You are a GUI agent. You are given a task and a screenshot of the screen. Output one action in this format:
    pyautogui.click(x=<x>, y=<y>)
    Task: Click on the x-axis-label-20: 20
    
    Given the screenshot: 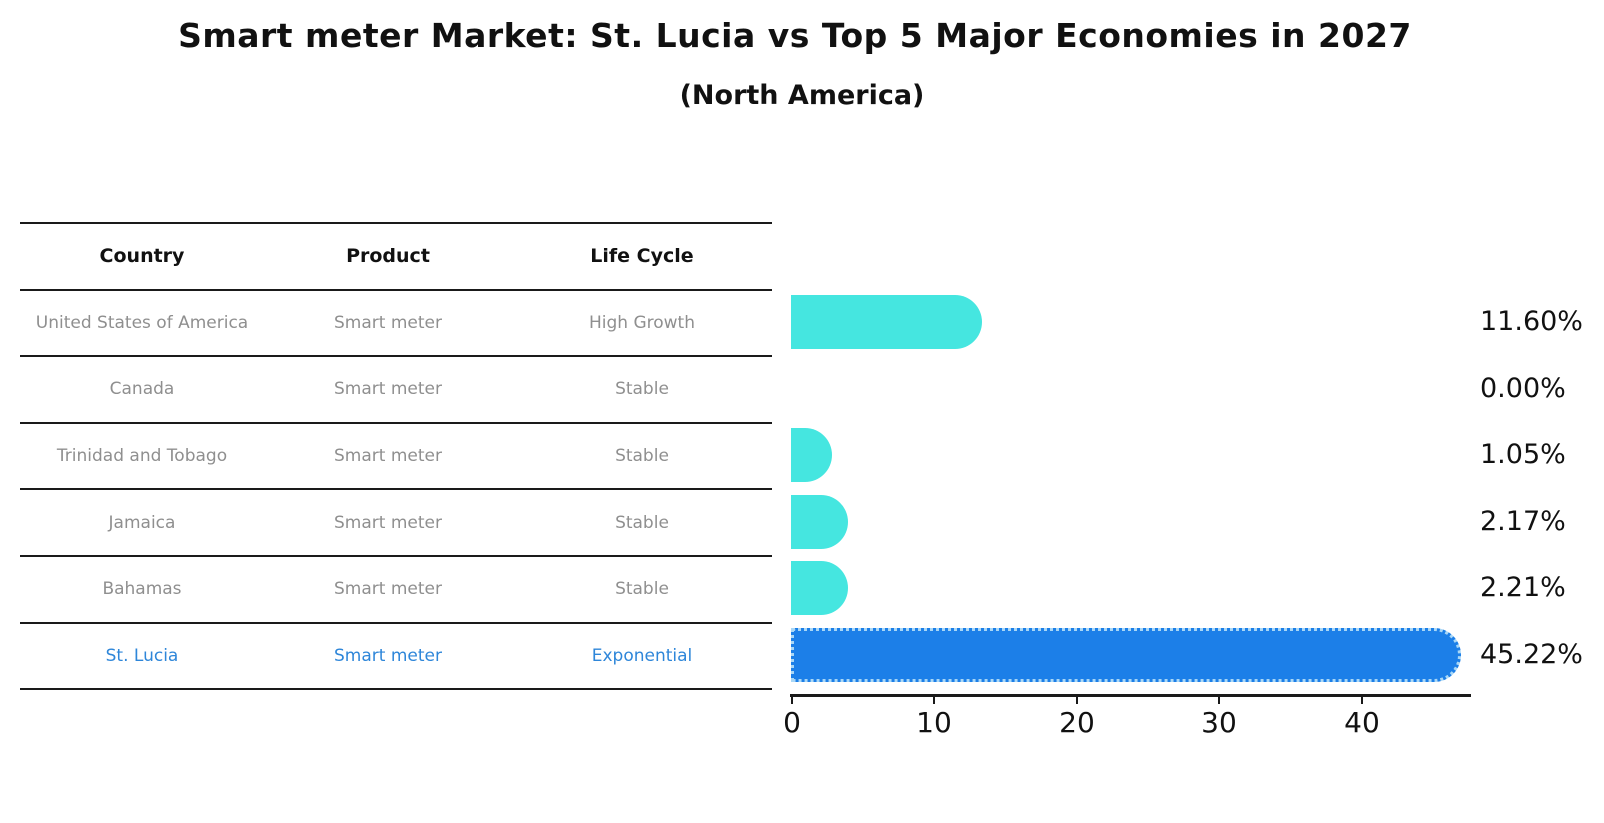 What is the action you would take?
    pyautogui.click(x=1077, y=722)
    